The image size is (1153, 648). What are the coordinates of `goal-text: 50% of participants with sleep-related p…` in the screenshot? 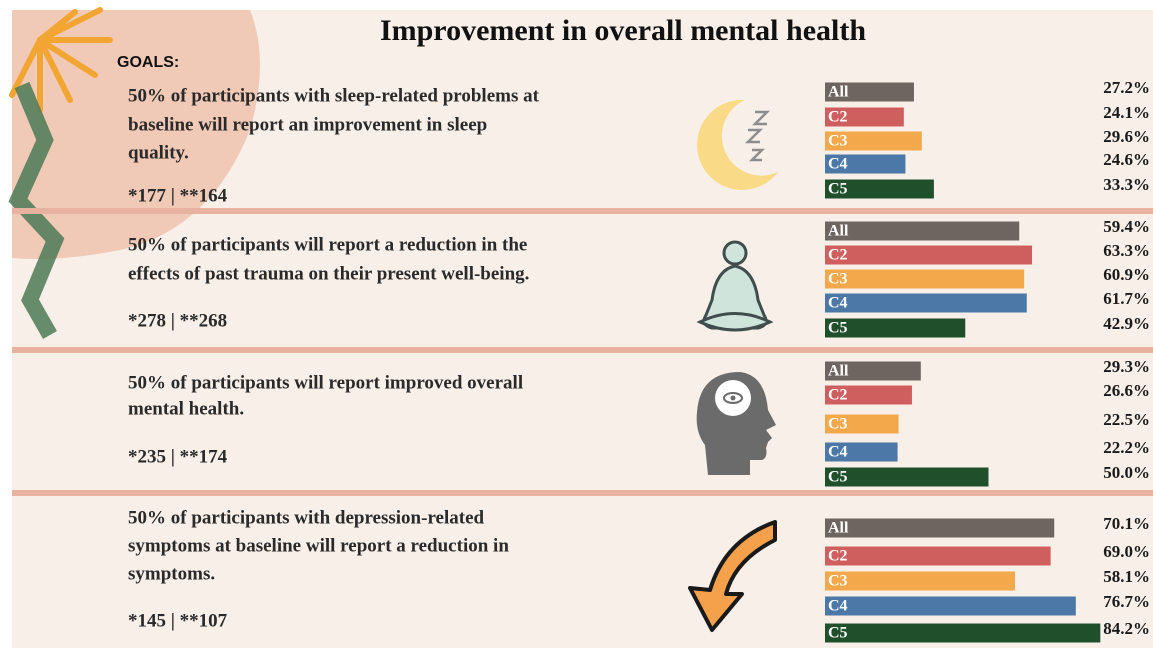 It's located at (334, 95).